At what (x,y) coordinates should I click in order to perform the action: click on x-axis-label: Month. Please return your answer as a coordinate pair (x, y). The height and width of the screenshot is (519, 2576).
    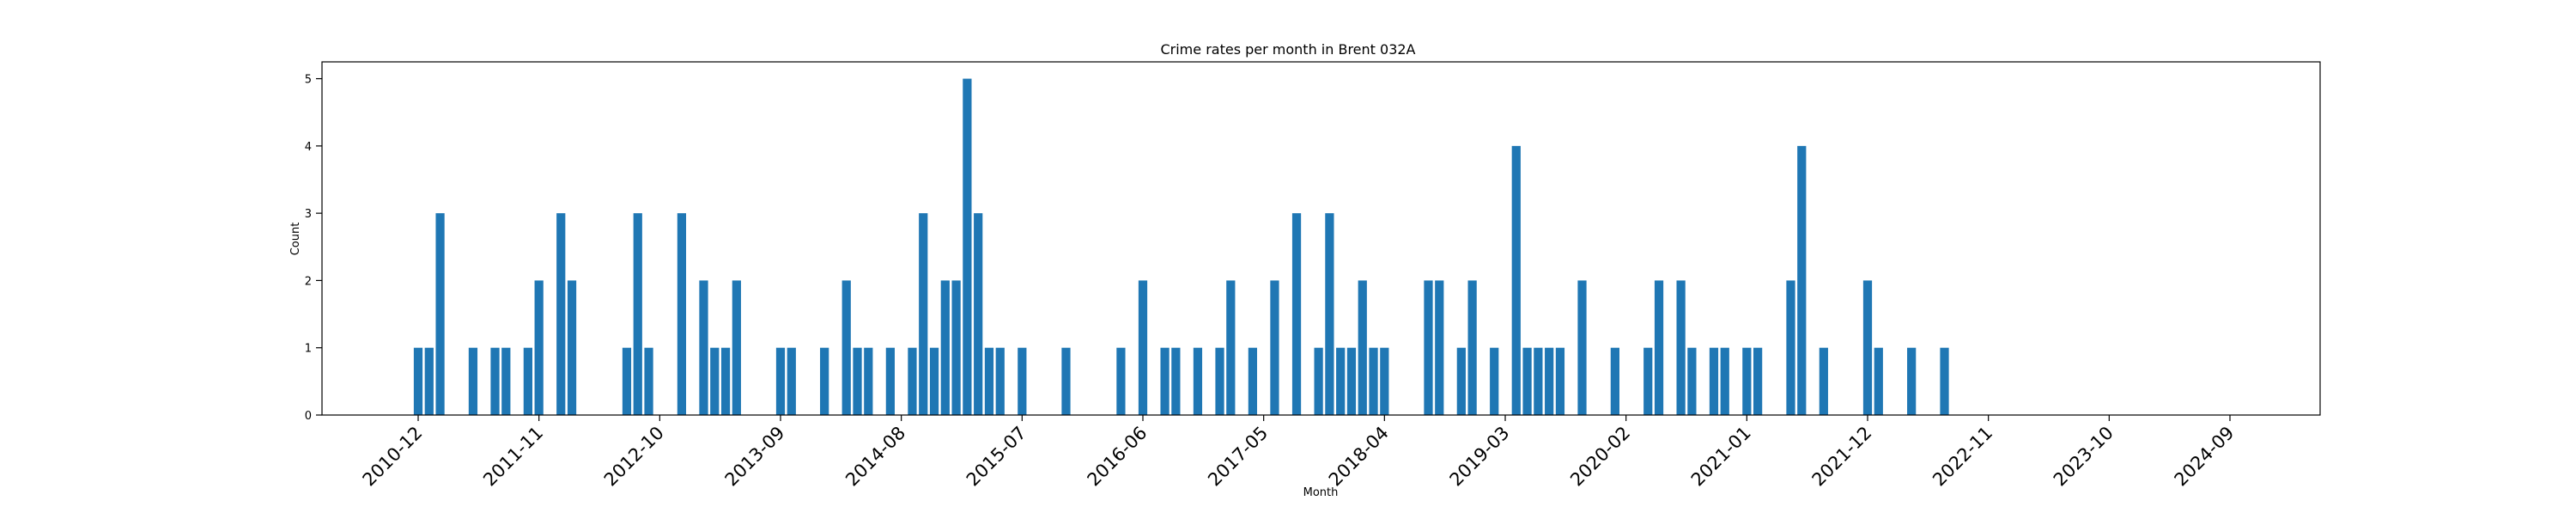
    Looking at the image, I should click on (1321, 492).